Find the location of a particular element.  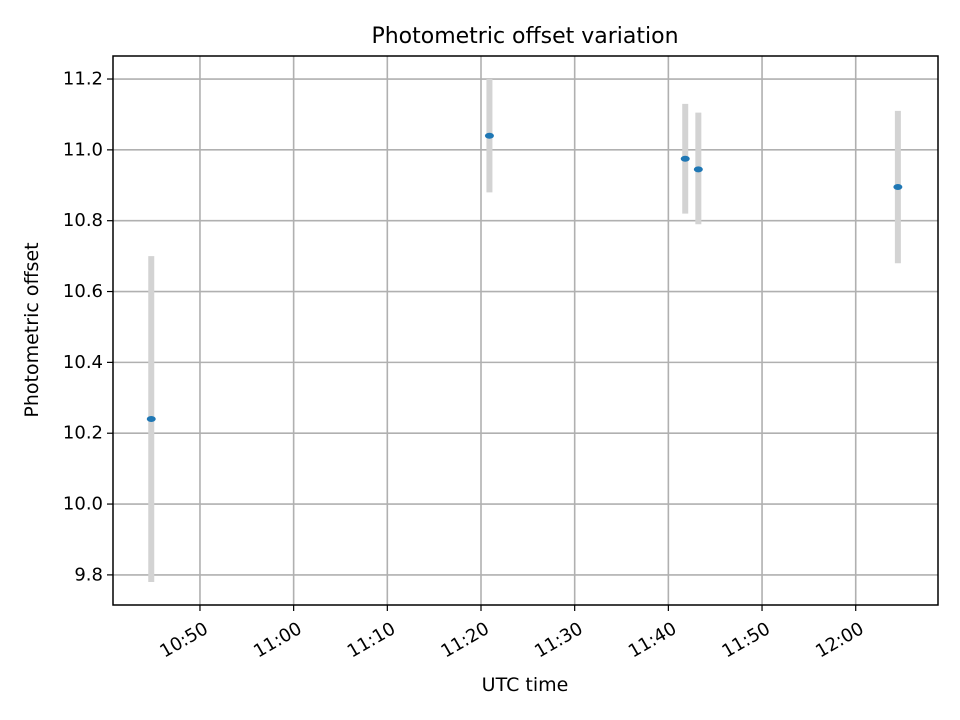

x-tick-label: 12:00 is located at coordinates (839, 640).